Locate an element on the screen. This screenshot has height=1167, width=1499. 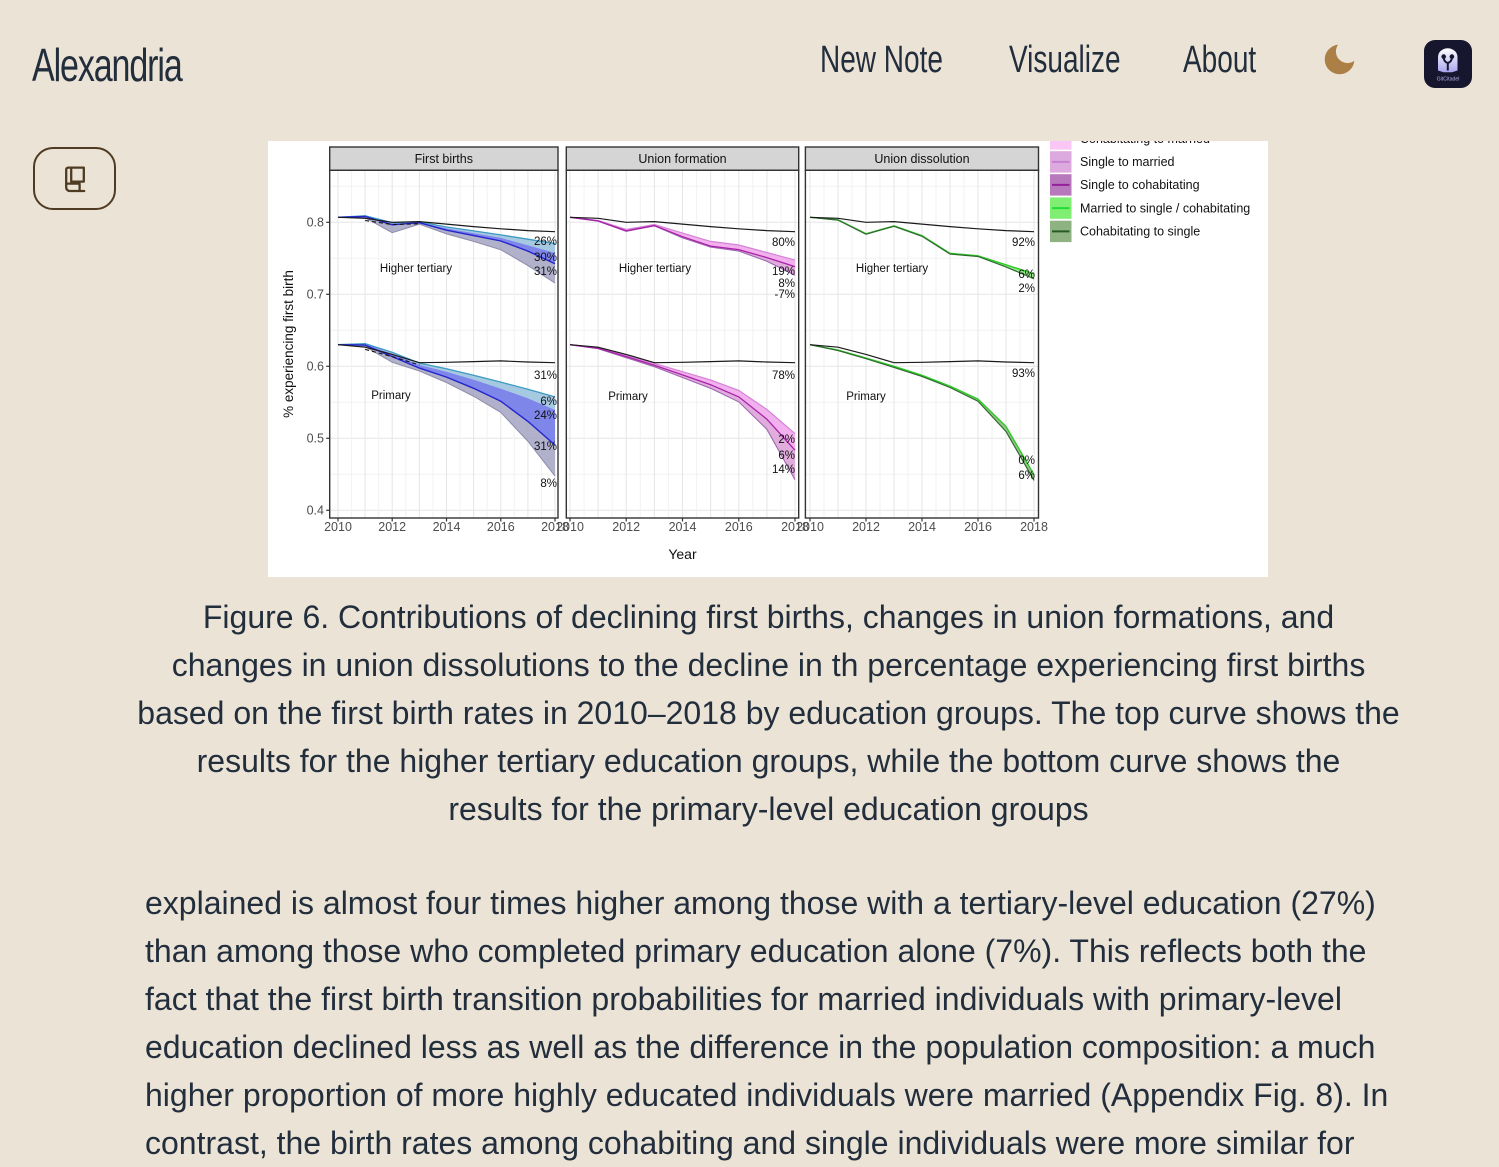
svg-text: Year is located at coordinates (682, 554).